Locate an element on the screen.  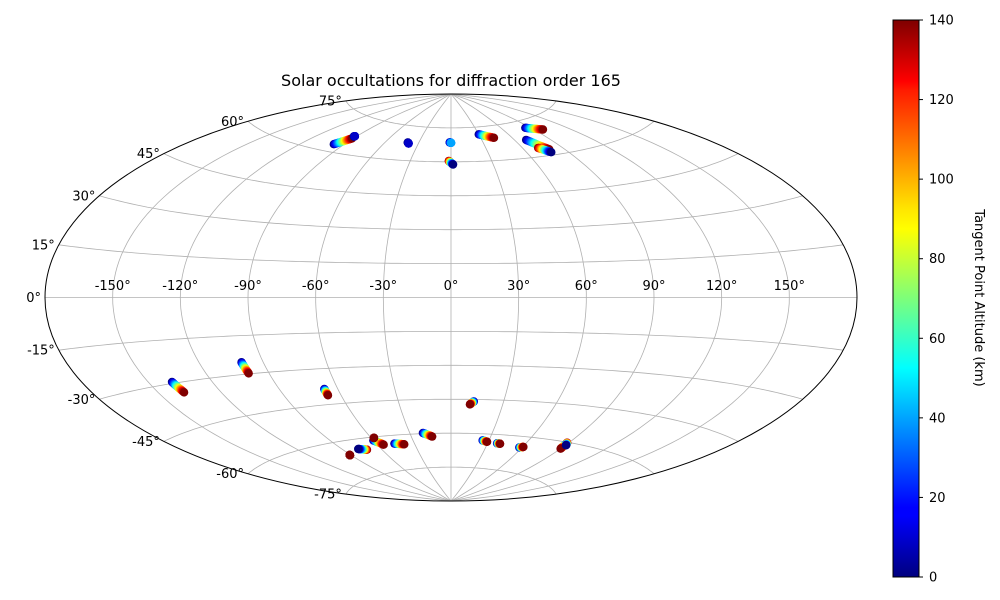
colorbar-tick-label: 0 is located at coordinates (933, 578).